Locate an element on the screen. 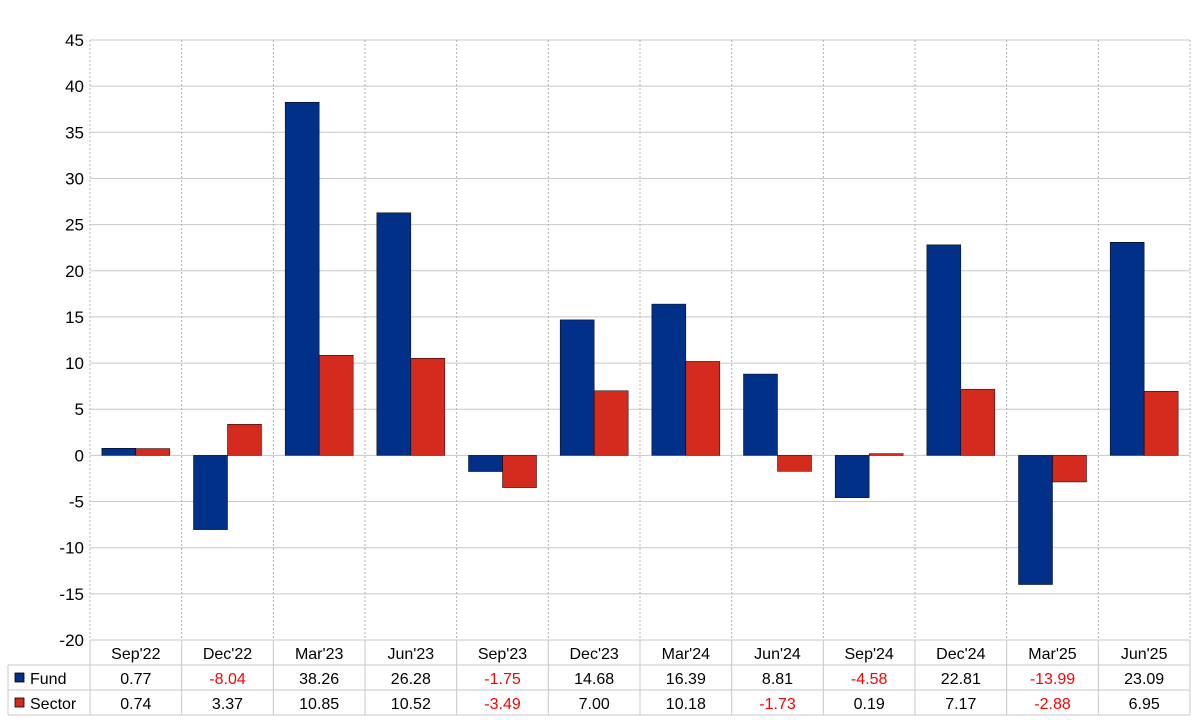 Image resolution: width=1200 pixels, height=720 pixels. y-tick-label: -20 is located at coordinates (71, 640).